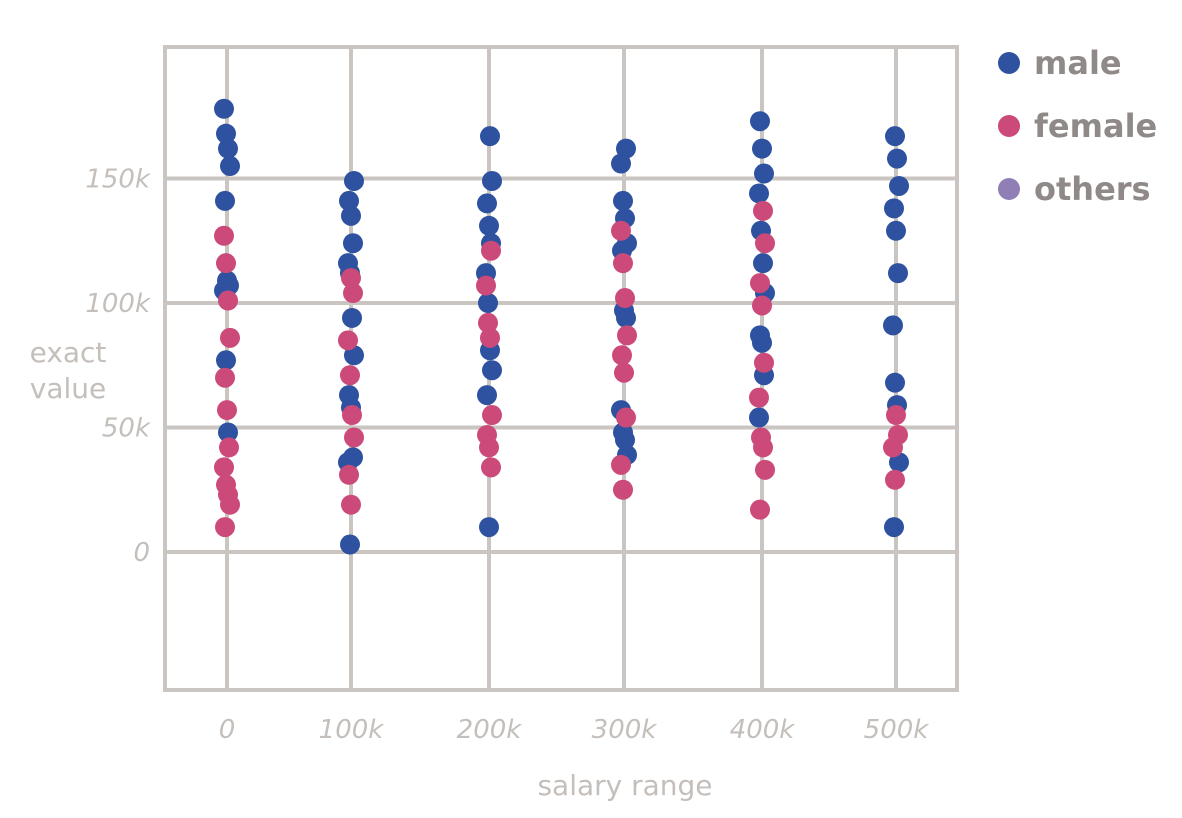 The image size is (1182, 818). What do you see at coordinates (118, 367) in the screenshot?
I see `y-tick-labels: 0 50k 100k 150k` at bounding box center [118, 367].